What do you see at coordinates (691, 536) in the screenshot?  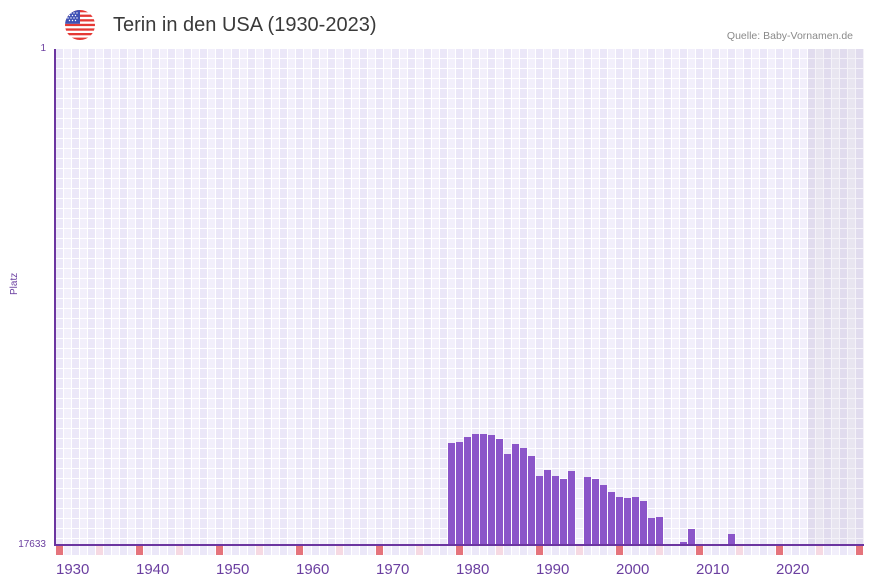 I see `bar-2009` at bounding box center [691, 536].